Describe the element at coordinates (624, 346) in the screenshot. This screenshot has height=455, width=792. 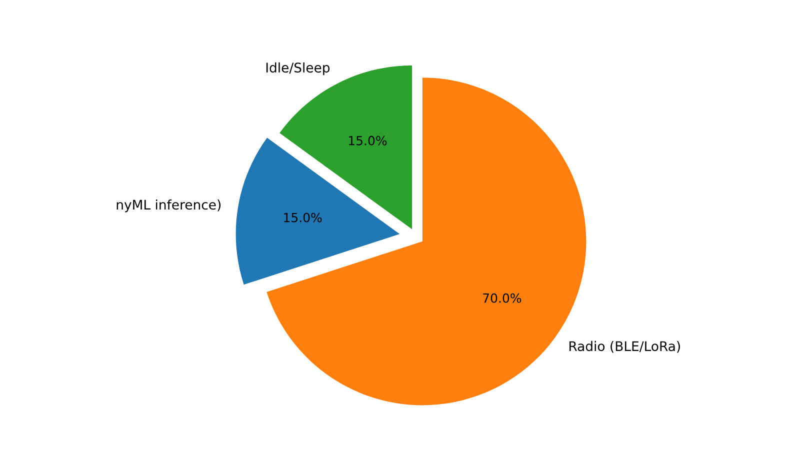
I see `slice-label: Radio (BLE/LoRa)` at that location.